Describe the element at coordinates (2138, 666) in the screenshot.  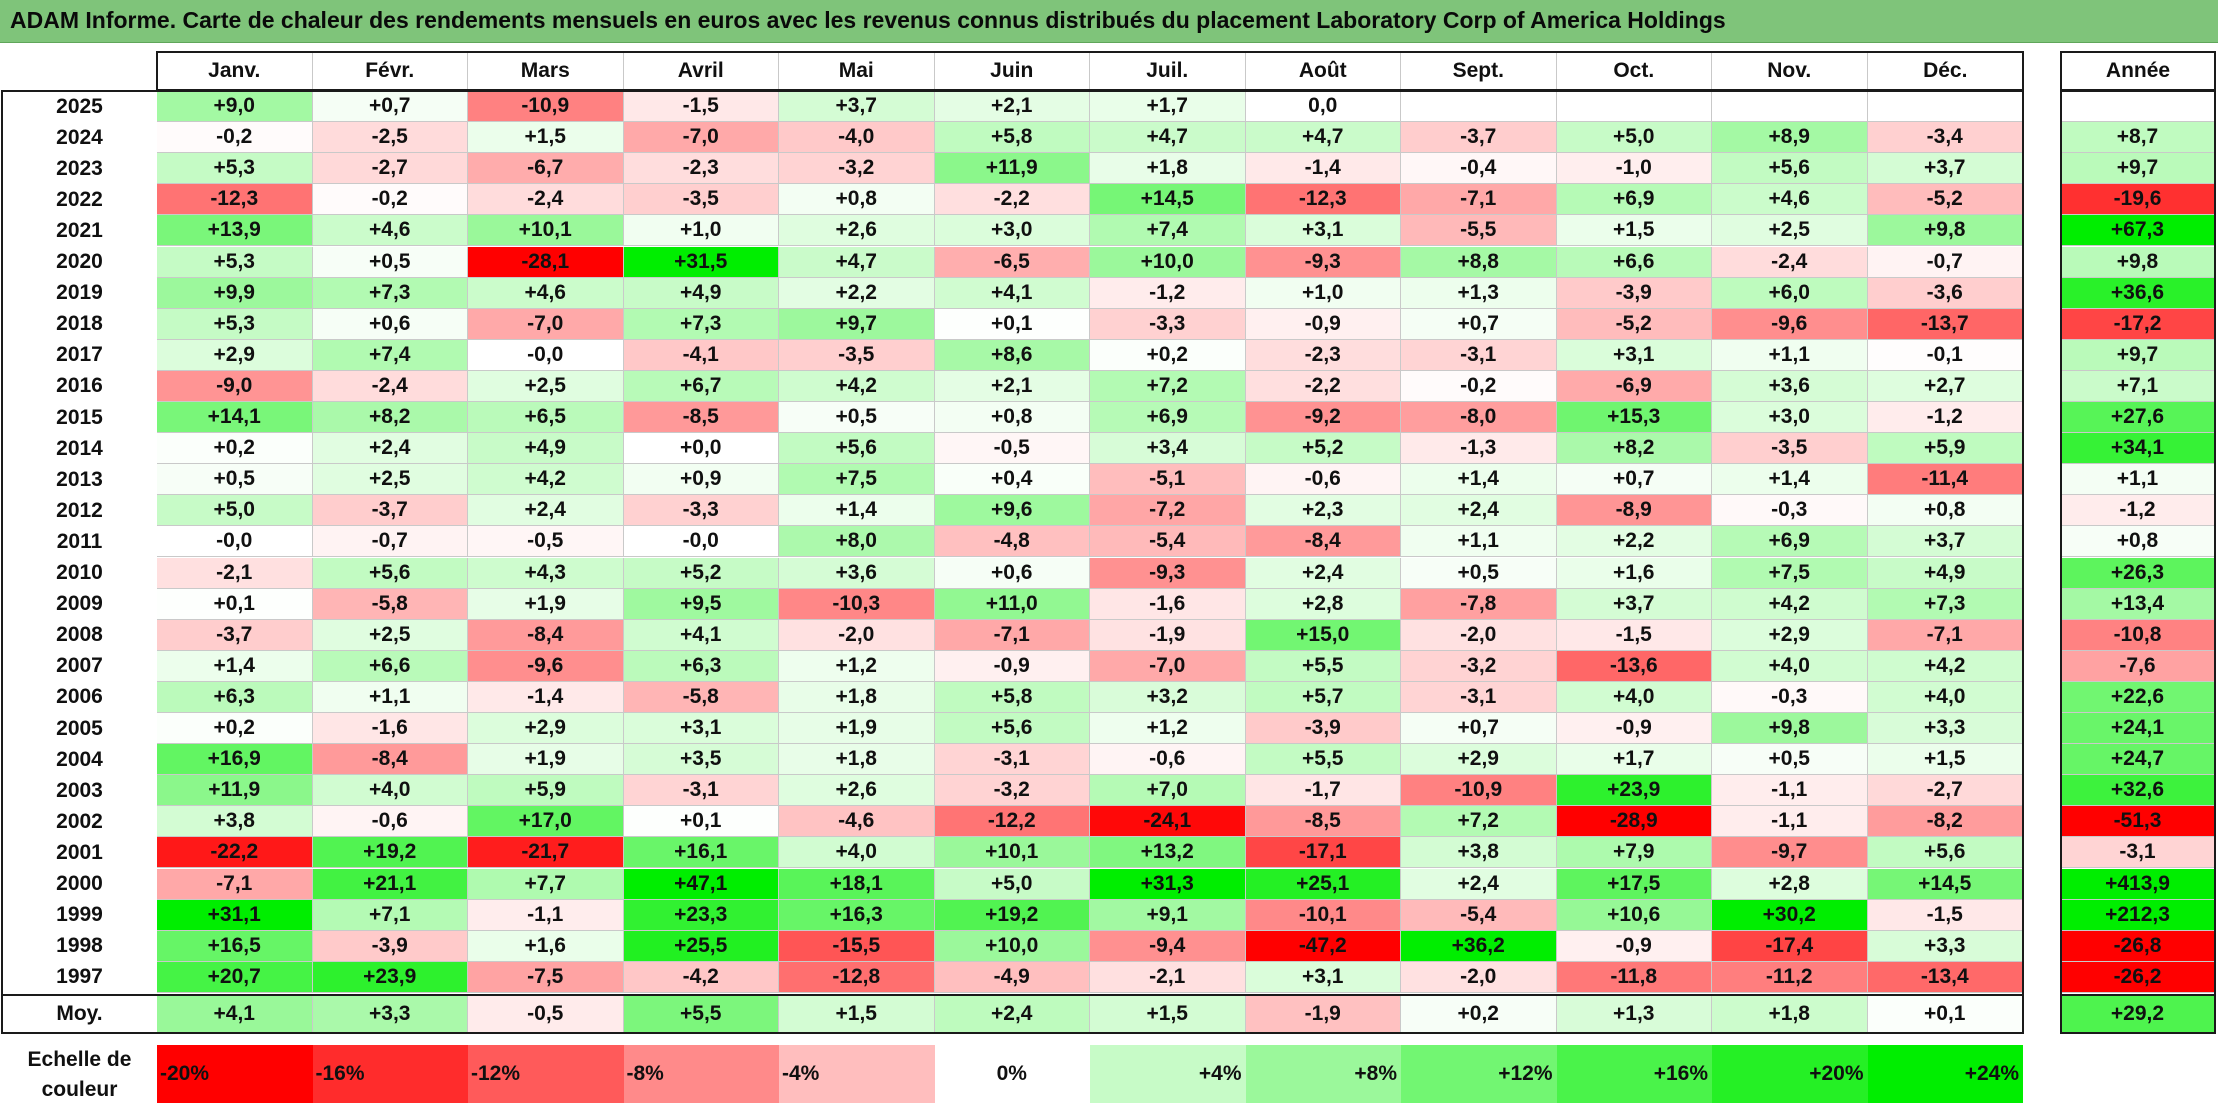
I see `annual-cell: -7,6` at that location.